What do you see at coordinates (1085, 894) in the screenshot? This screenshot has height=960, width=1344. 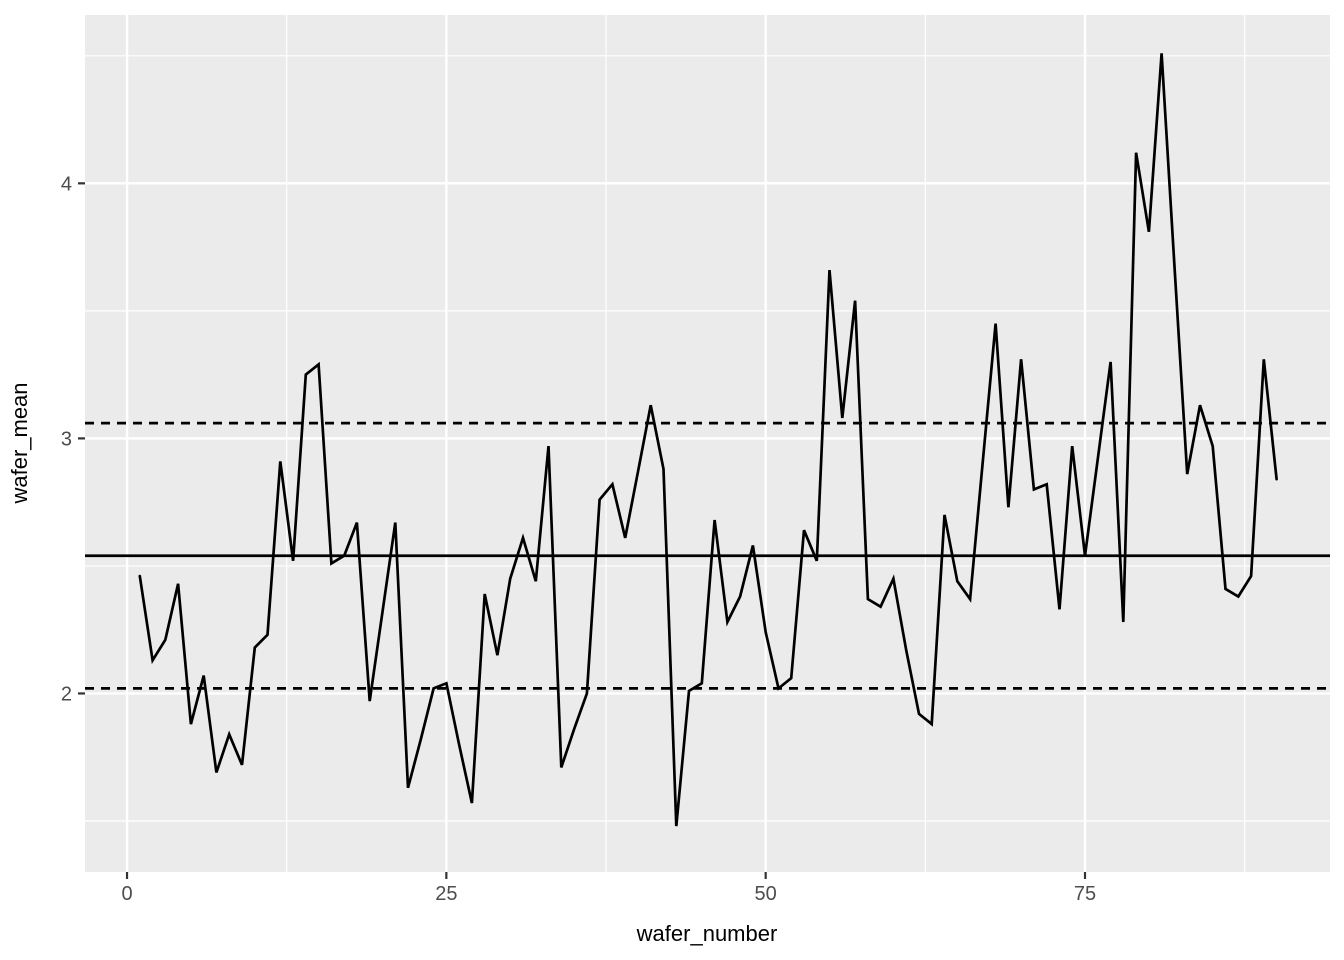 I see `x-tick-label: 75` at bounding box center [1085, 894].